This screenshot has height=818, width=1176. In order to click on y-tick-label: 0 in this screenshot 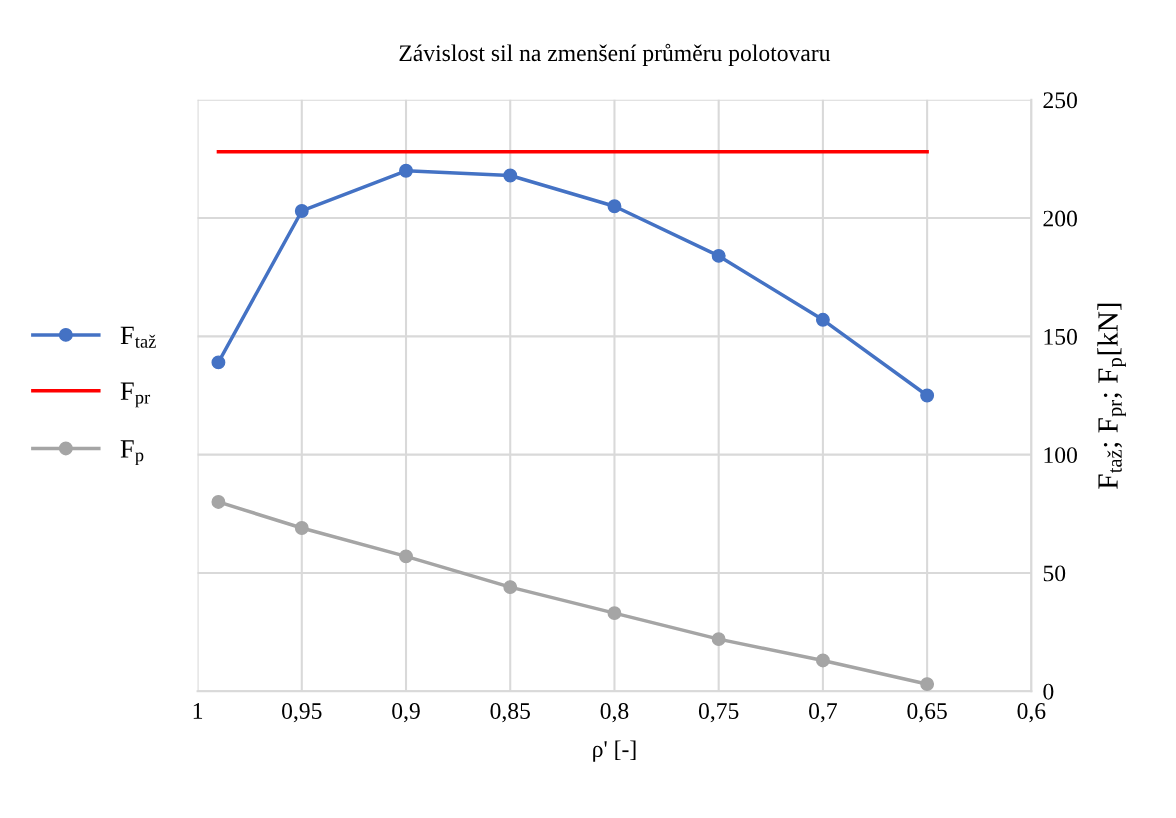, I will do `click(1048, 691)`.